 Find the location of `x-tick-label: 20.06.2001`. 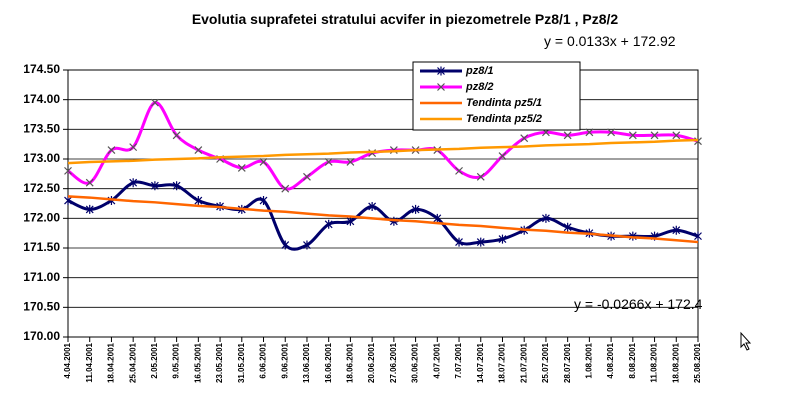

x-tick-label: 20.06.2001 is located at coordinates (371, 362).